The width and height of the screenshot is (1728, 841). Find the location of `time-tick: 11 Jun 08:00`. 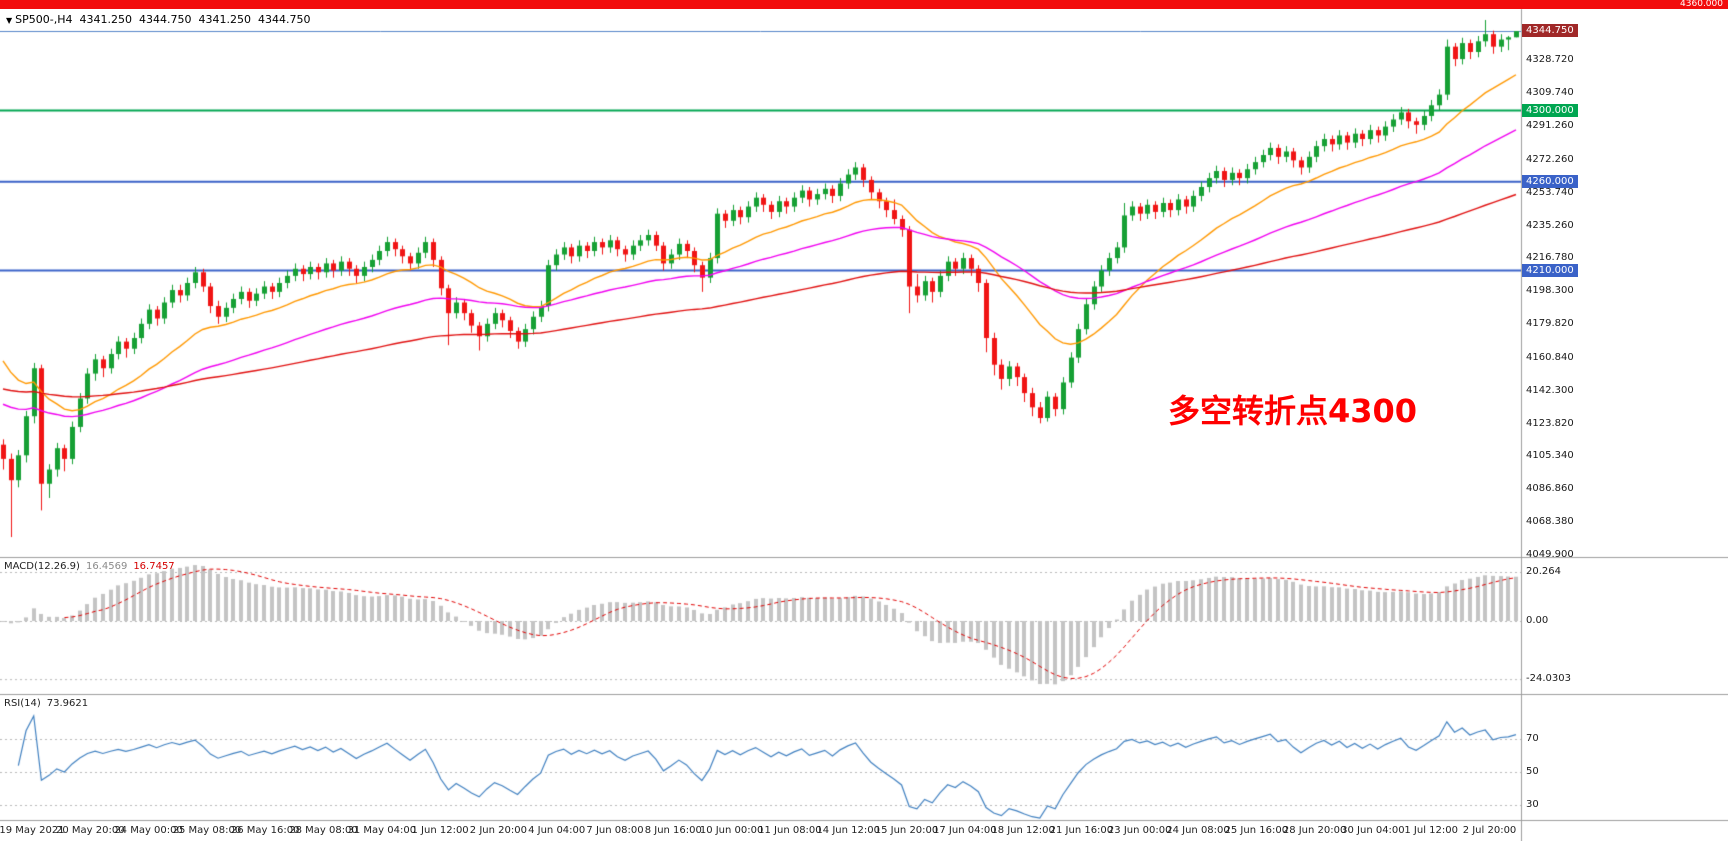

time-tick: 11 Jun 08:00 is located at coordinates (790, 830).